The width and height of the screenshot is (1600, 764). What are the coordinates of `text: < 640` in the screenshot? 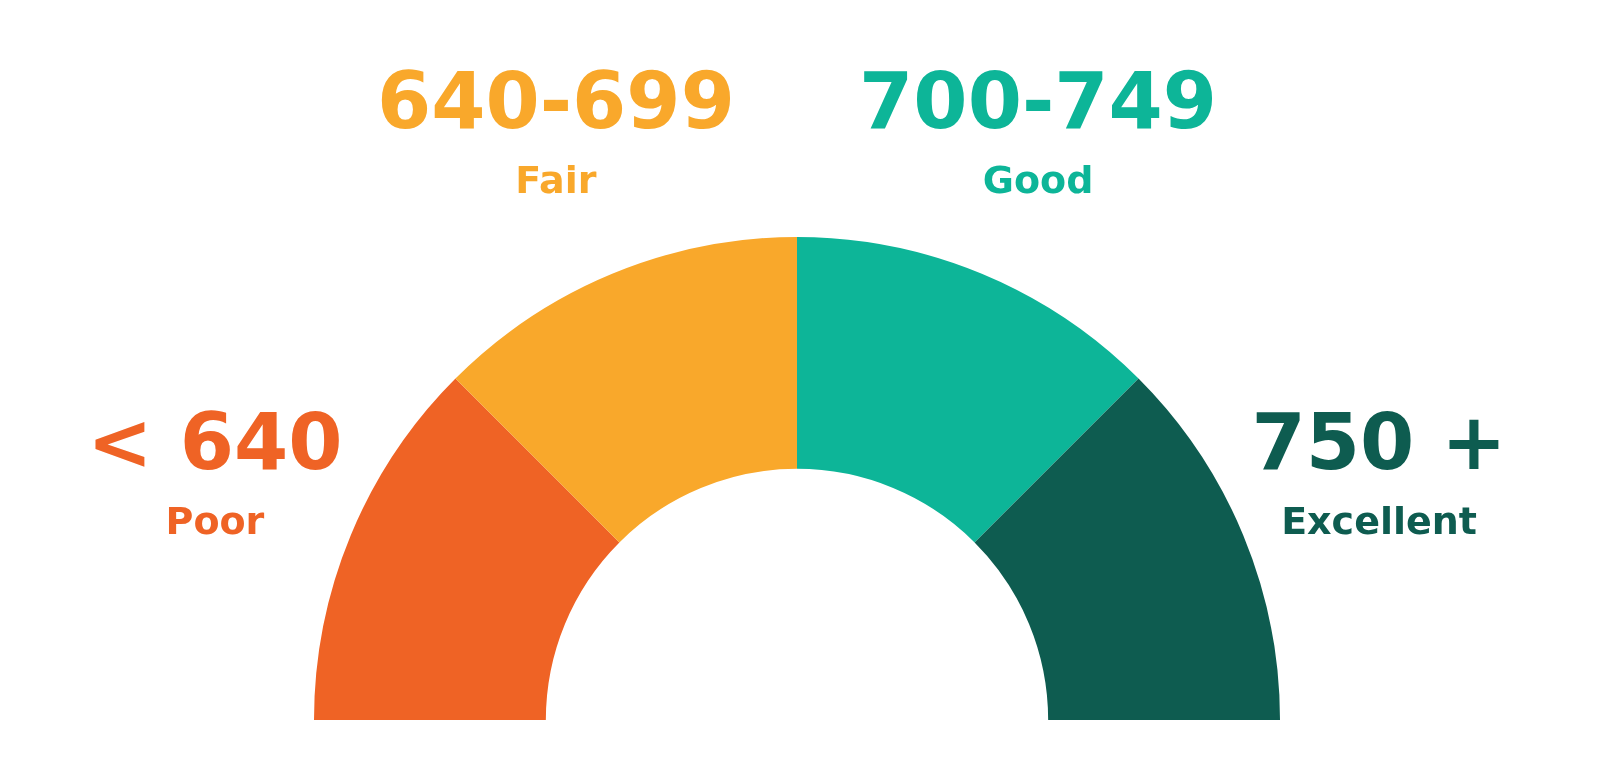 It's located at (215, 442).